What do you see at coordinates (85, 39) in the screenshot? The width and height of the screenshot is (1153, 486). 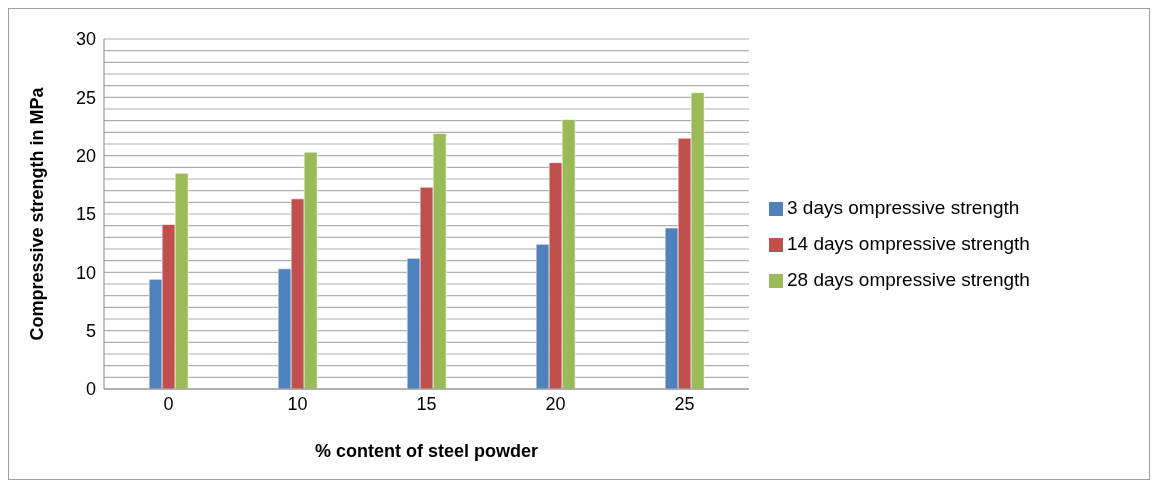 I see `y-tick-label: 30` at bounding box center [85, 39].